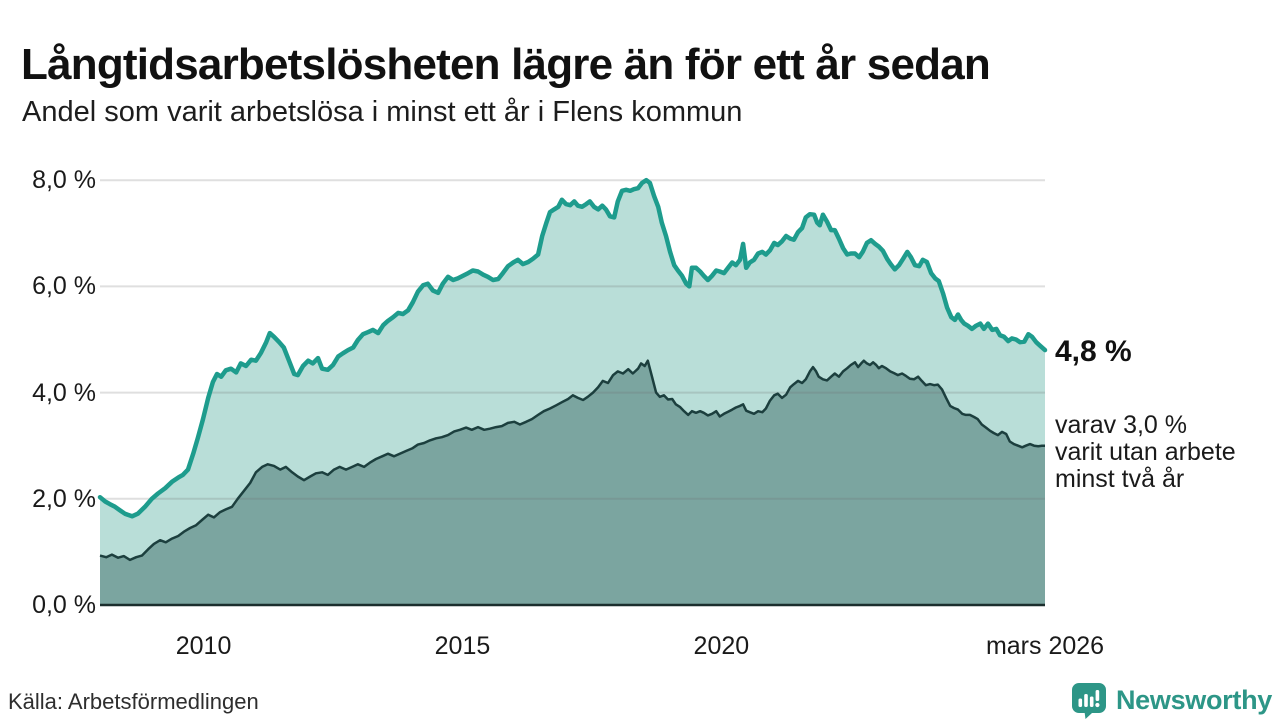  What do you see at coordinates (1088, 701) in the screenshot?
I see `newsworthy-speech-bubble-bar-chart-icon` at bounding box center [1088, 701].